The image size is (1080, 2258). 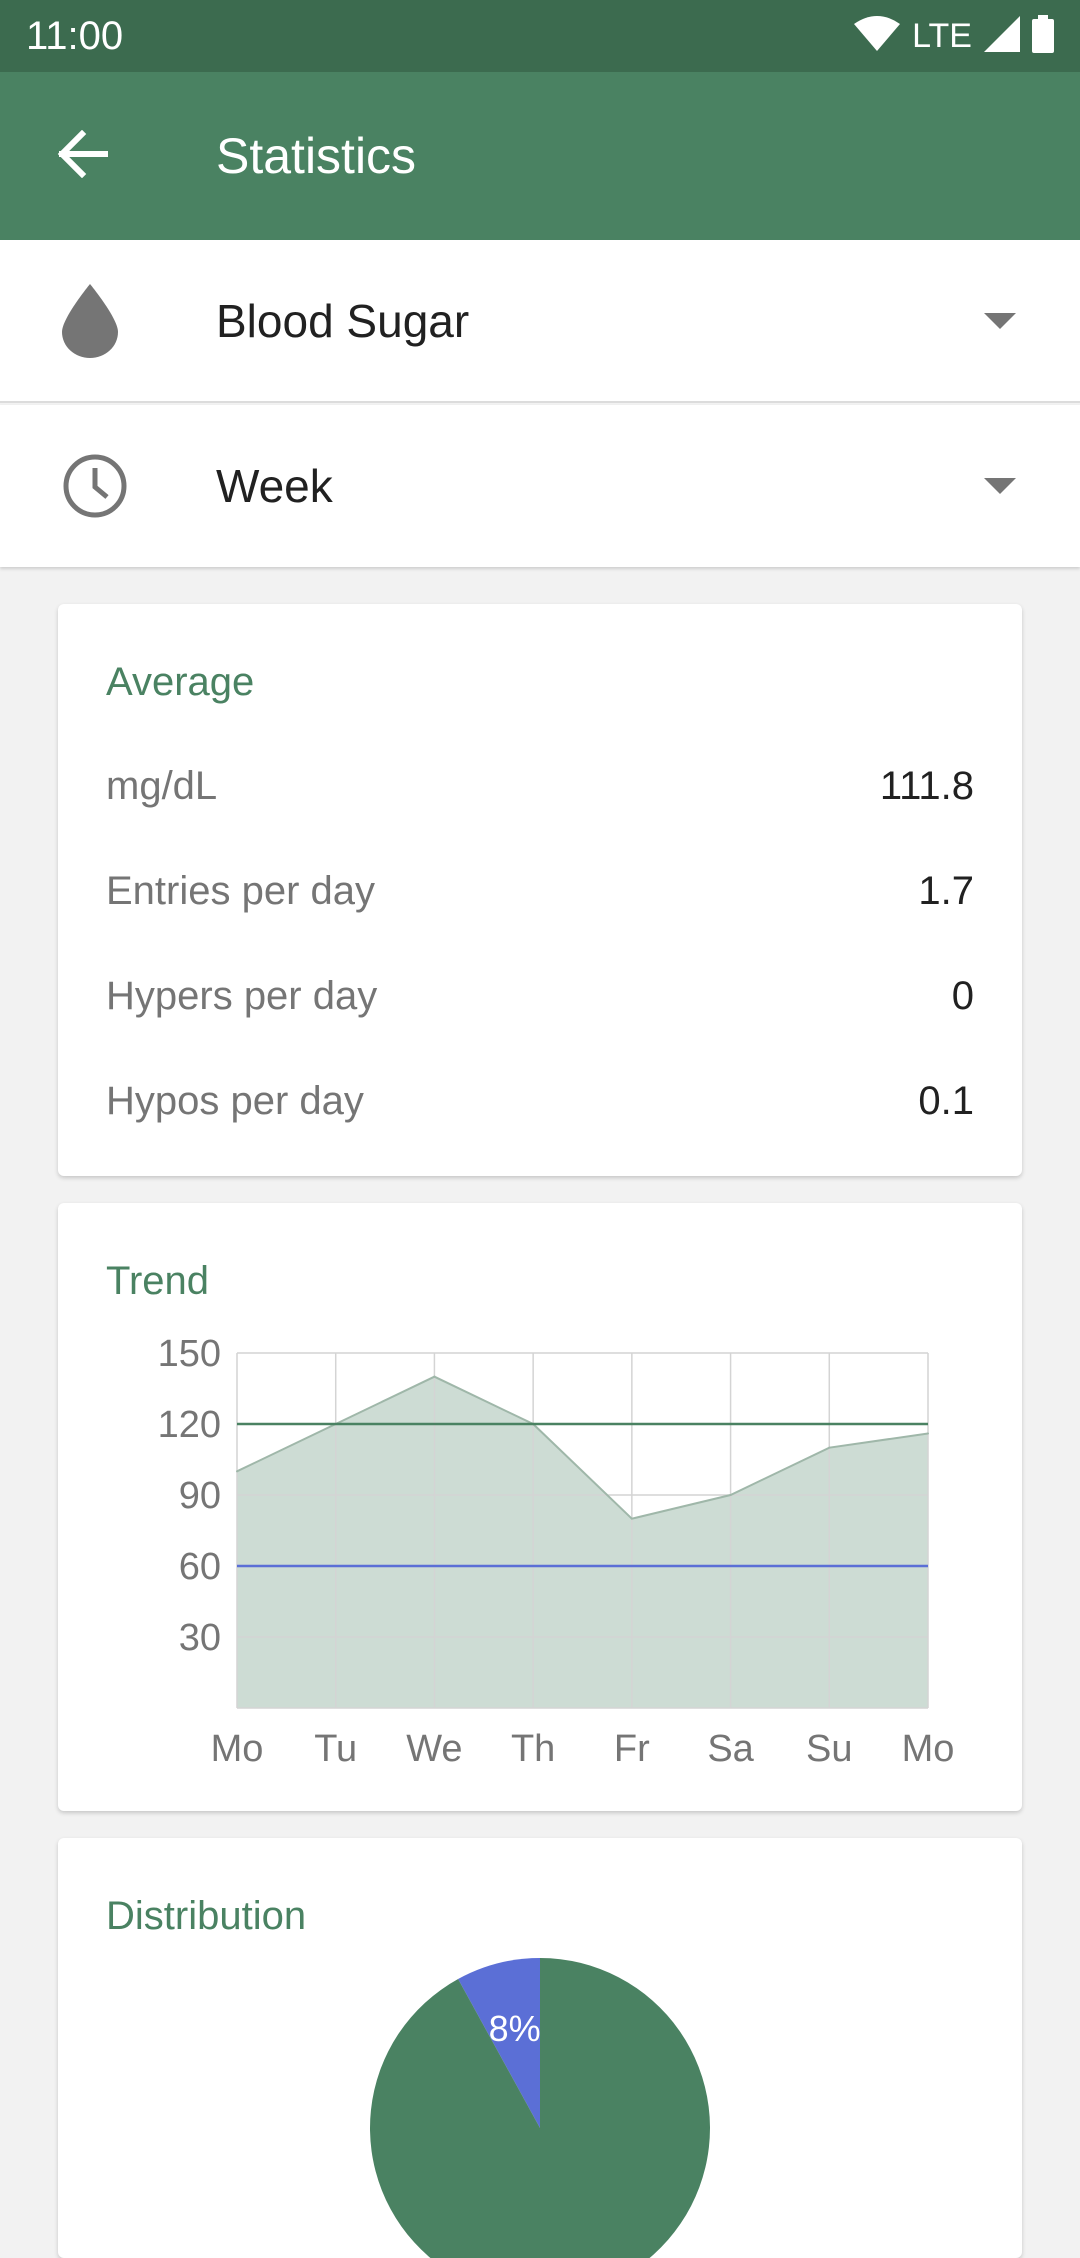 What do you see at coordinates (206, 1916) in the screenshot?
I see `distribution-title: Distribution` at bounding box center [206, 1916].